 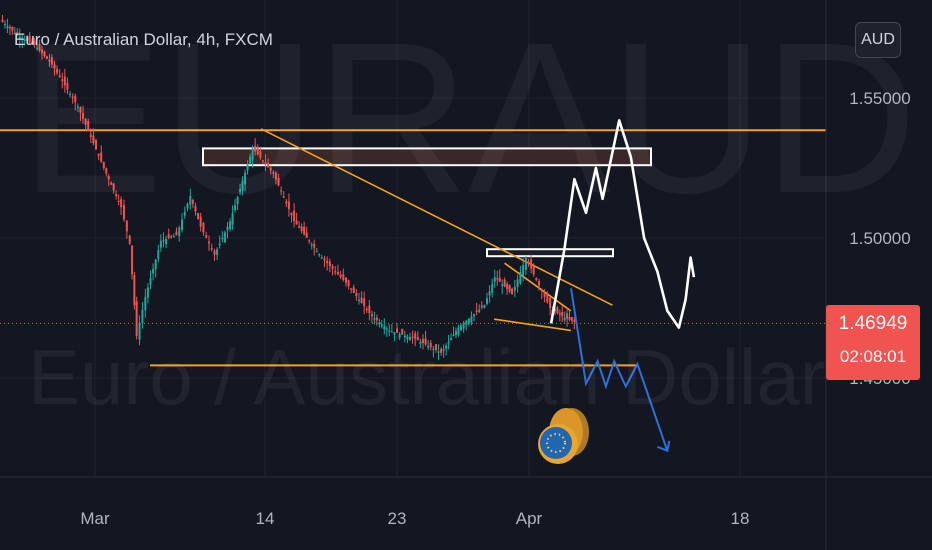 I want to click on resistance-zone, so click(x=550, y=253).